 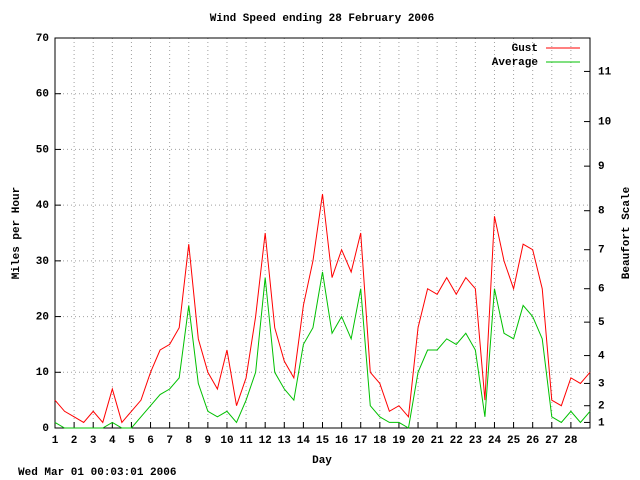 I want to click on x-tick-label: 26, so click(x=532, y=441).